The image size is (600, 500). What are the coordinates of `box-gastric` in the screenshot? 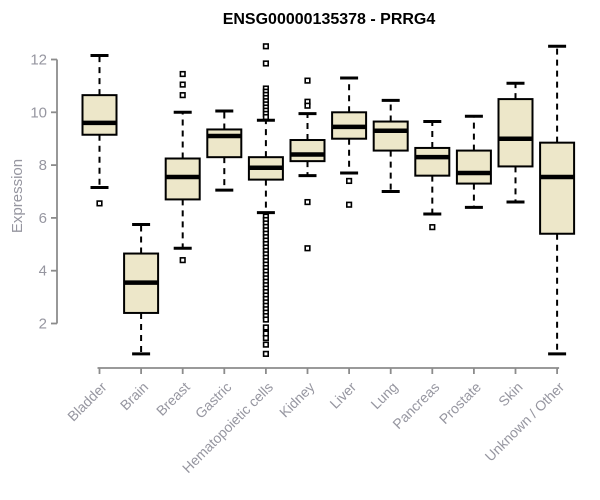 It's located at (224, 150).